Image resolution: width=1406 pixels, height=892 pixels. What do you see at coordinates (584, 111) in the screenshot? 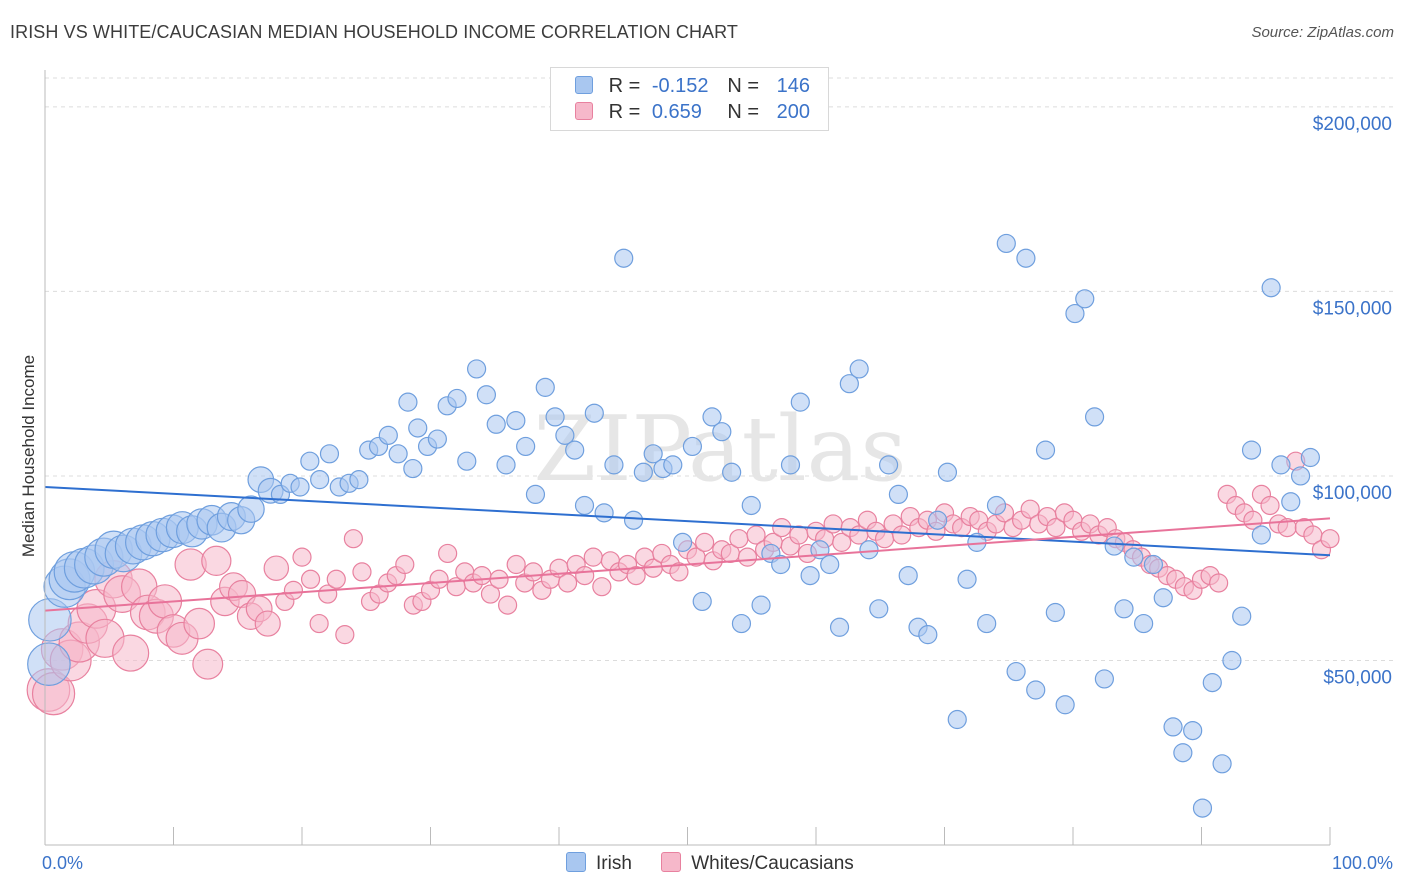
I see `legend-swatch-whites` at bounding box center [584, 111].